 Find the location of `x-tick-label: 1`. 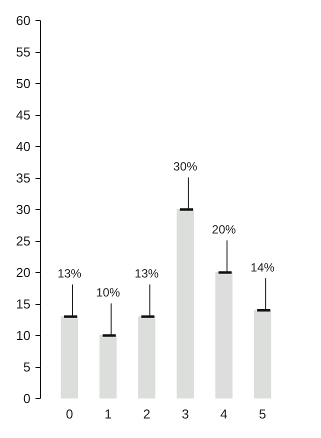

x-tick-label: 1 is located at coordinates (108, 414).